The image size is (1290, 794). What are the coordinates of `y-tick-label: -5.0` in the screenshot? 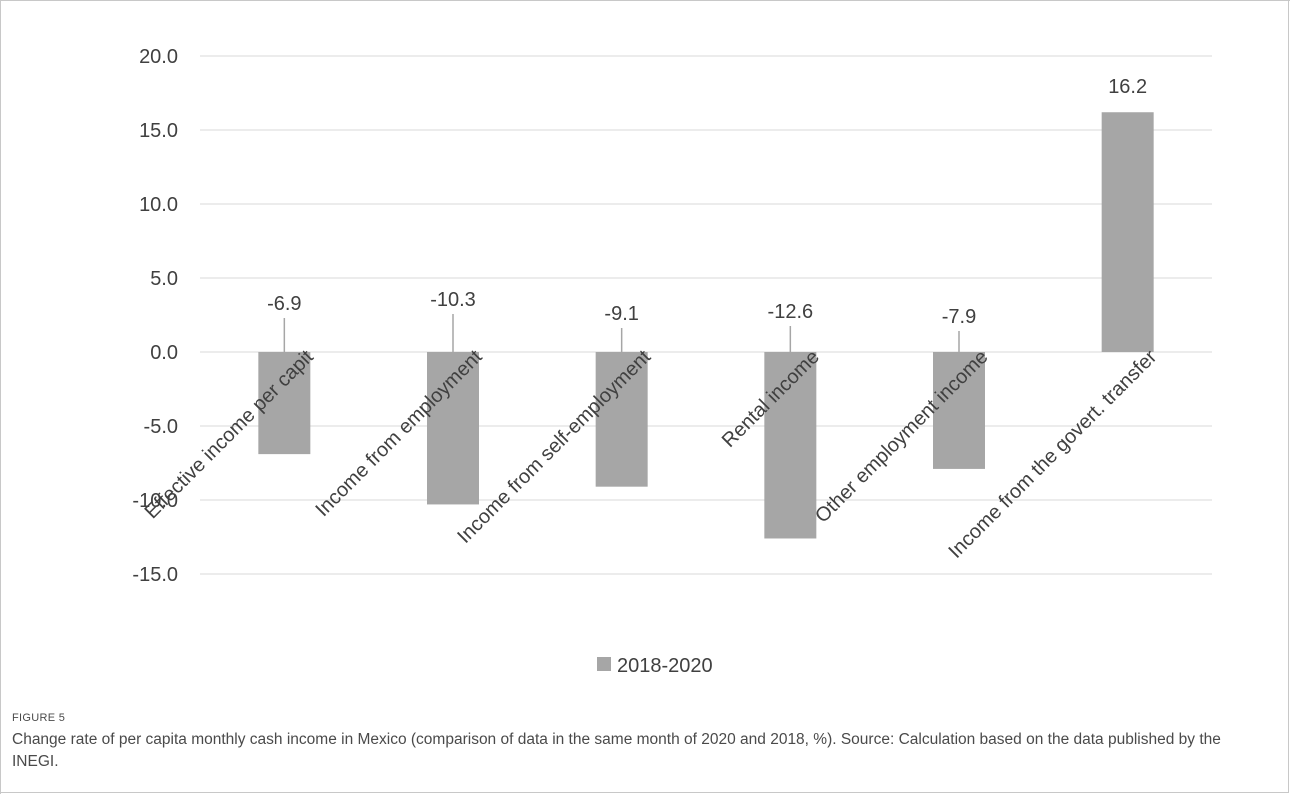 It's located at (161, 427).